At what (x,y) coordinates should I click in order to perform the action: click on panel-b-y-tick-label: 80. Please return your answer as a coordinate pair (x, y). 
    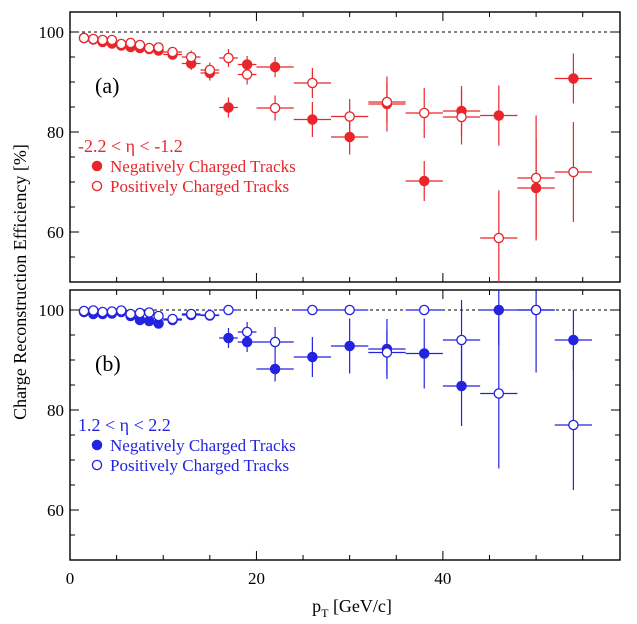
    Looking at the image, I should click on (55, 410).